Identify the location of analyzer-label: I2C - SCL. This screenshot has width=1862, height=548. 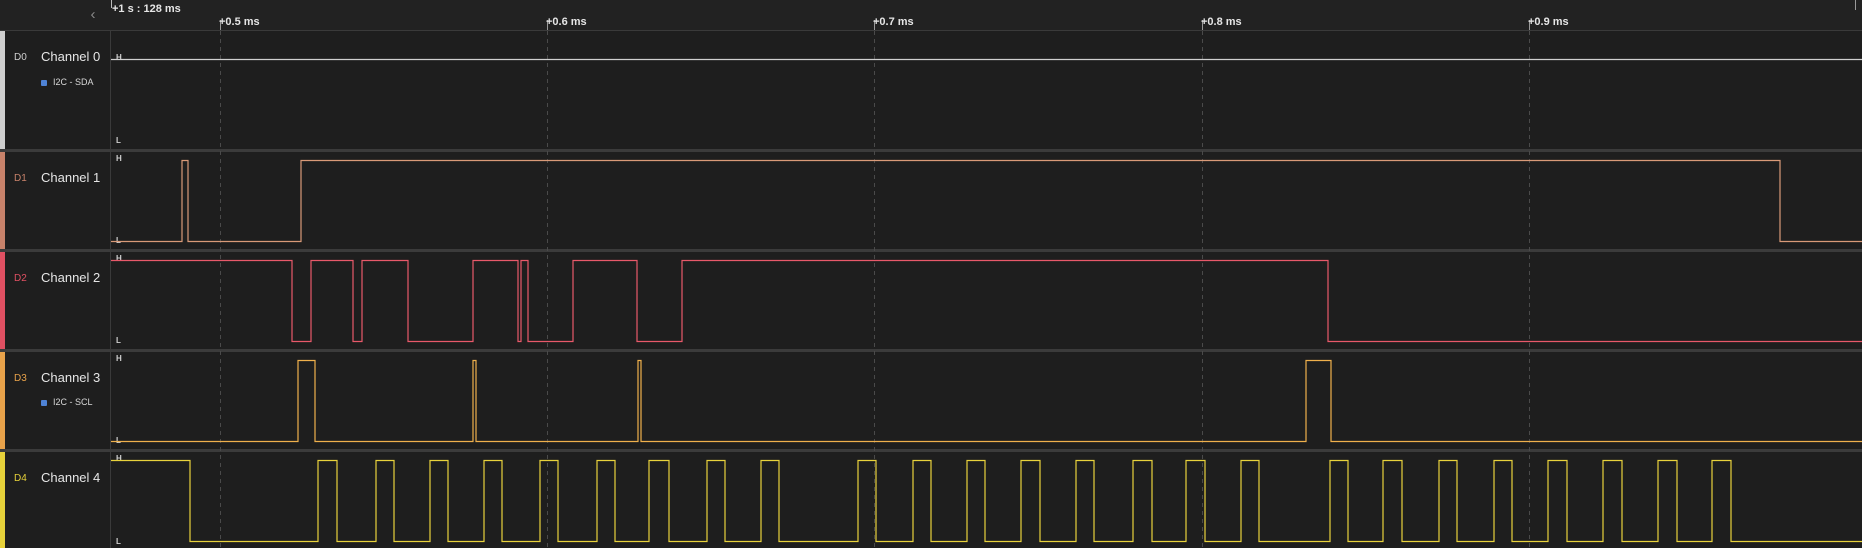
(73, 402).